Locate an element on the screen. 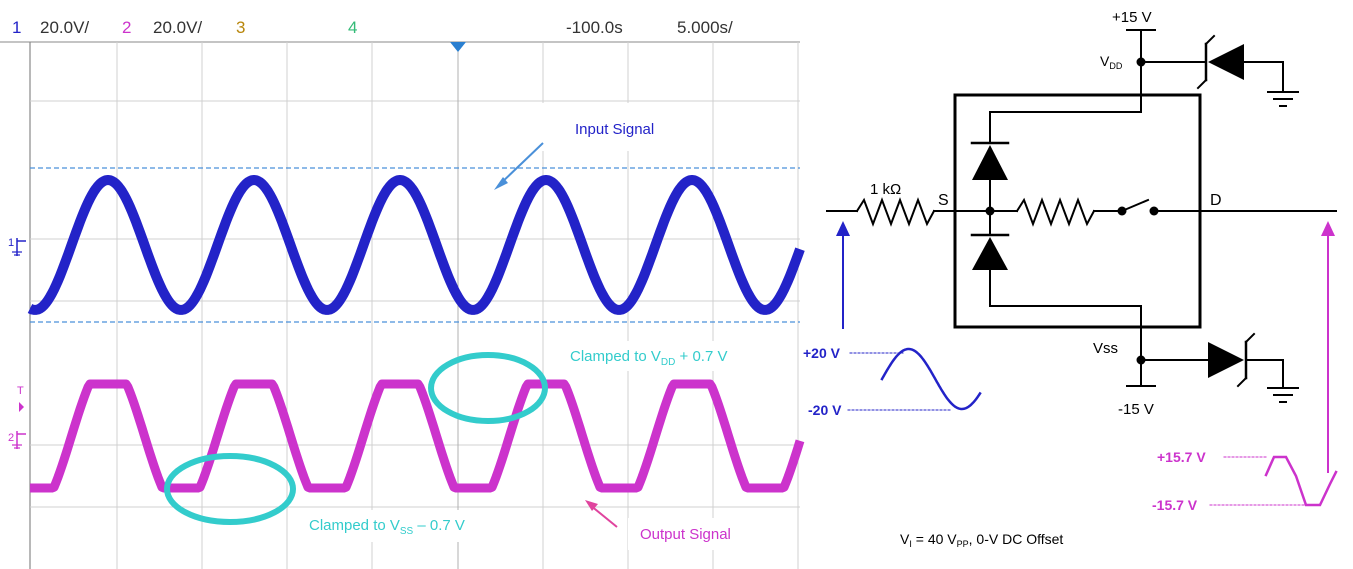 This screenshot has width=1353, height=569. input-sine-icon is located at coordinates (931, 379).